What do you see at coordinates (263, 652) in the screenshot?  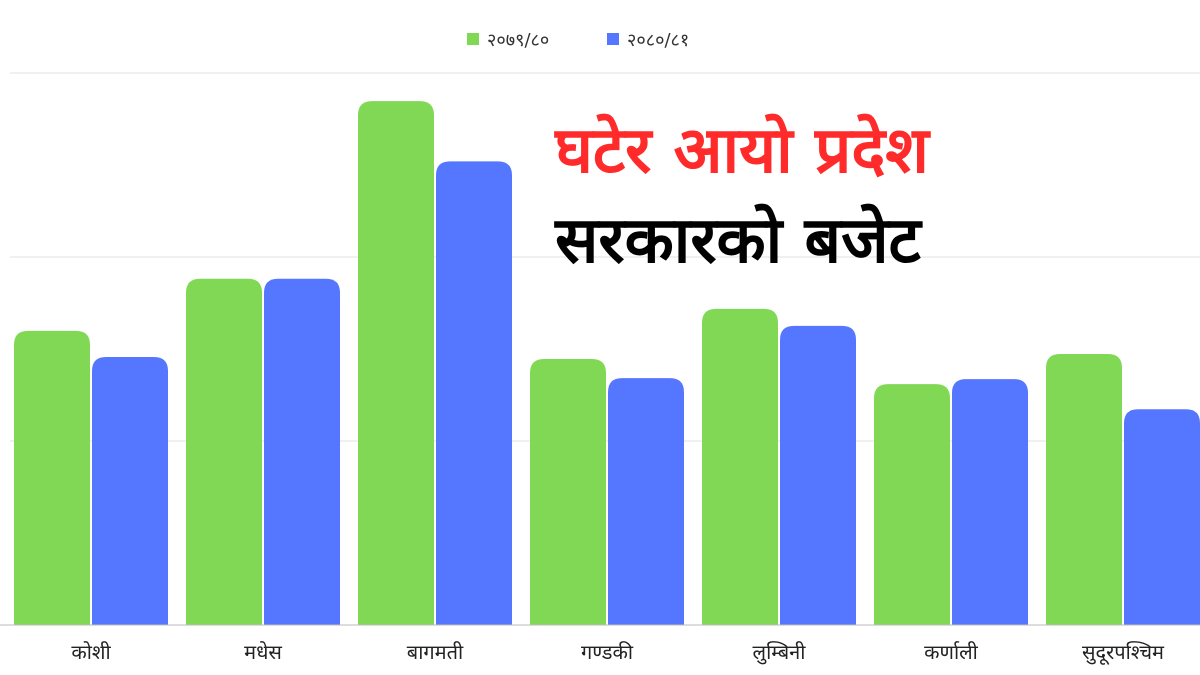 I see `x-tick-label-1: मधेस` at bounding box center [263, 652].